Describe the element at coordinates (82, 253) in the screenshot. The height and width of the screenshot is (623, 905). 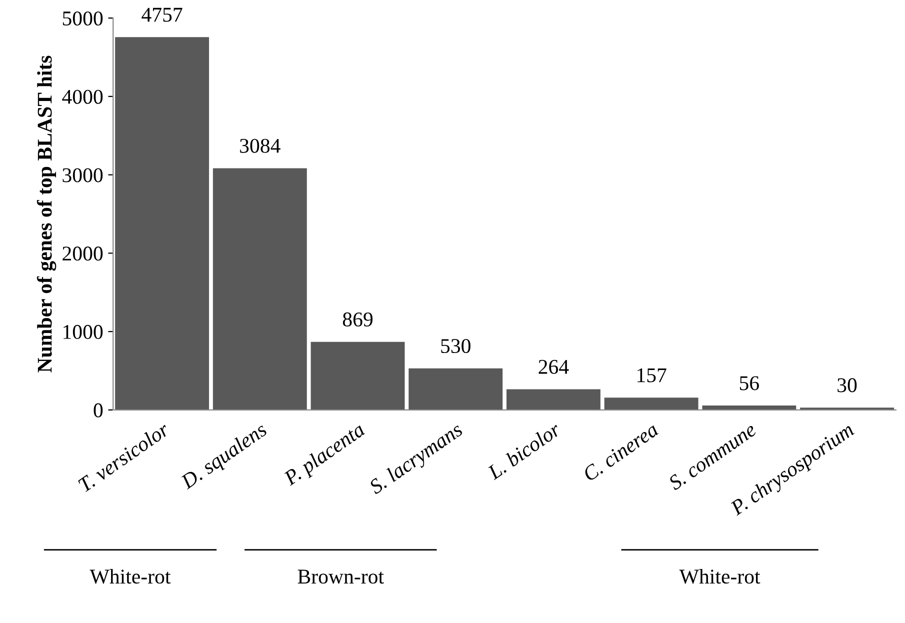
I see `y-tick-label: 2000` at that location.